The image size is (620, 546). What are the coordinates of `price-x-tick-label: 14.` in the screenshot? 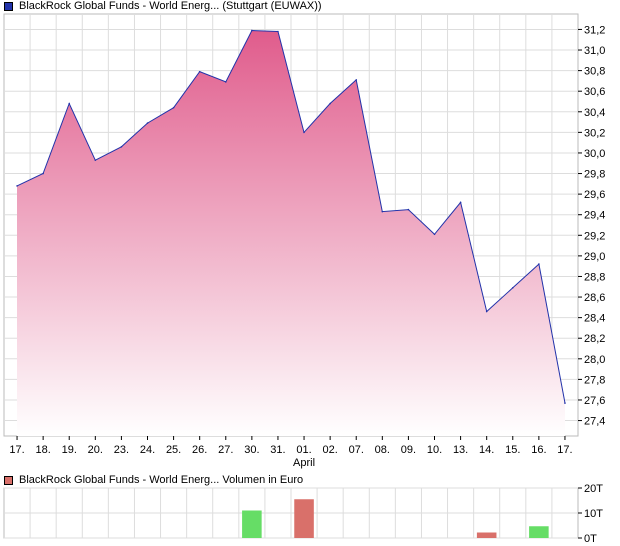 It's located at (486, 450).